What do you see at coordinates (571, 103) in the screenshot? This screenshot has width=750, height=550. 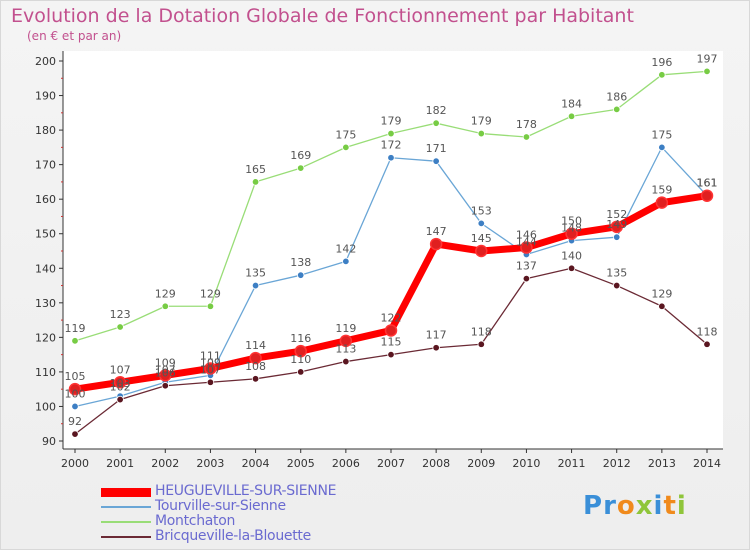 I see `data-label: 184` at bounding box center [571, 103].